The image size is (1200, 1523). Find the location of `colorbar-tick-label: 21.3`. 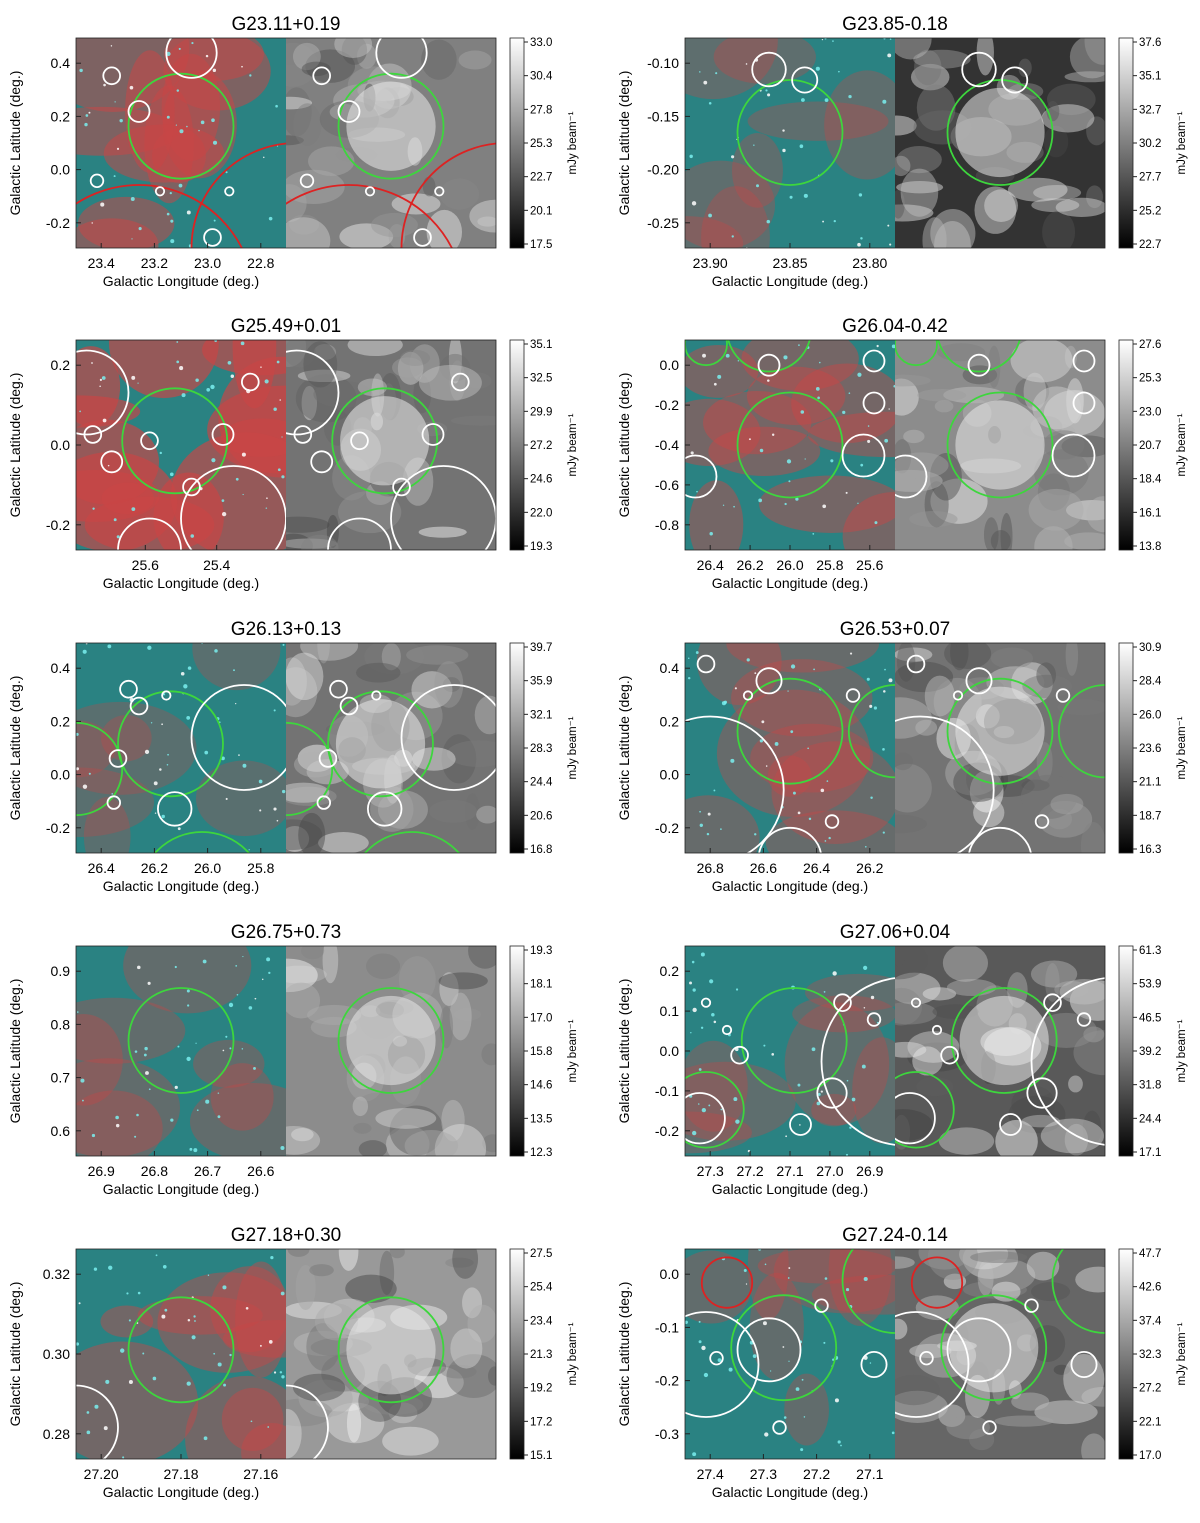

colorbar-tick-label: 21.3 is located at coordinates (541, 1355).